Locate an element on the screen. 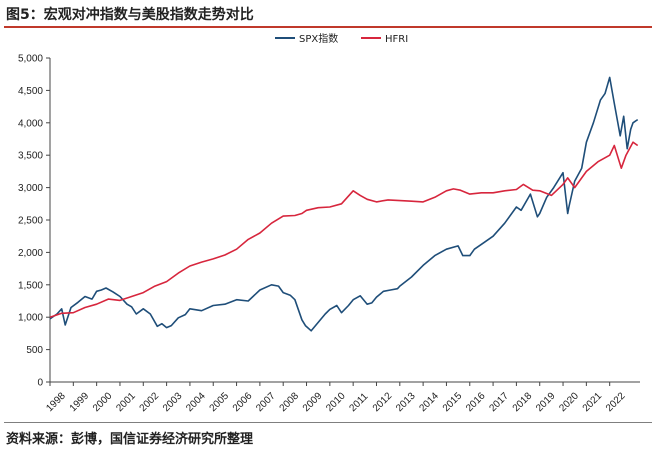  x-tick-label: 2013 is located at coordinates (406, 402).